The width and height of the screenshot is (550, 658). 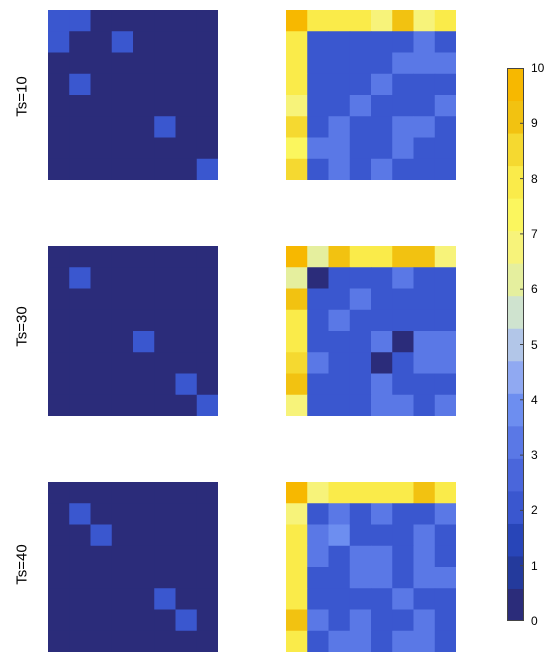 I want to click on heatmap-ts30-right, so click(x=371, y=331).